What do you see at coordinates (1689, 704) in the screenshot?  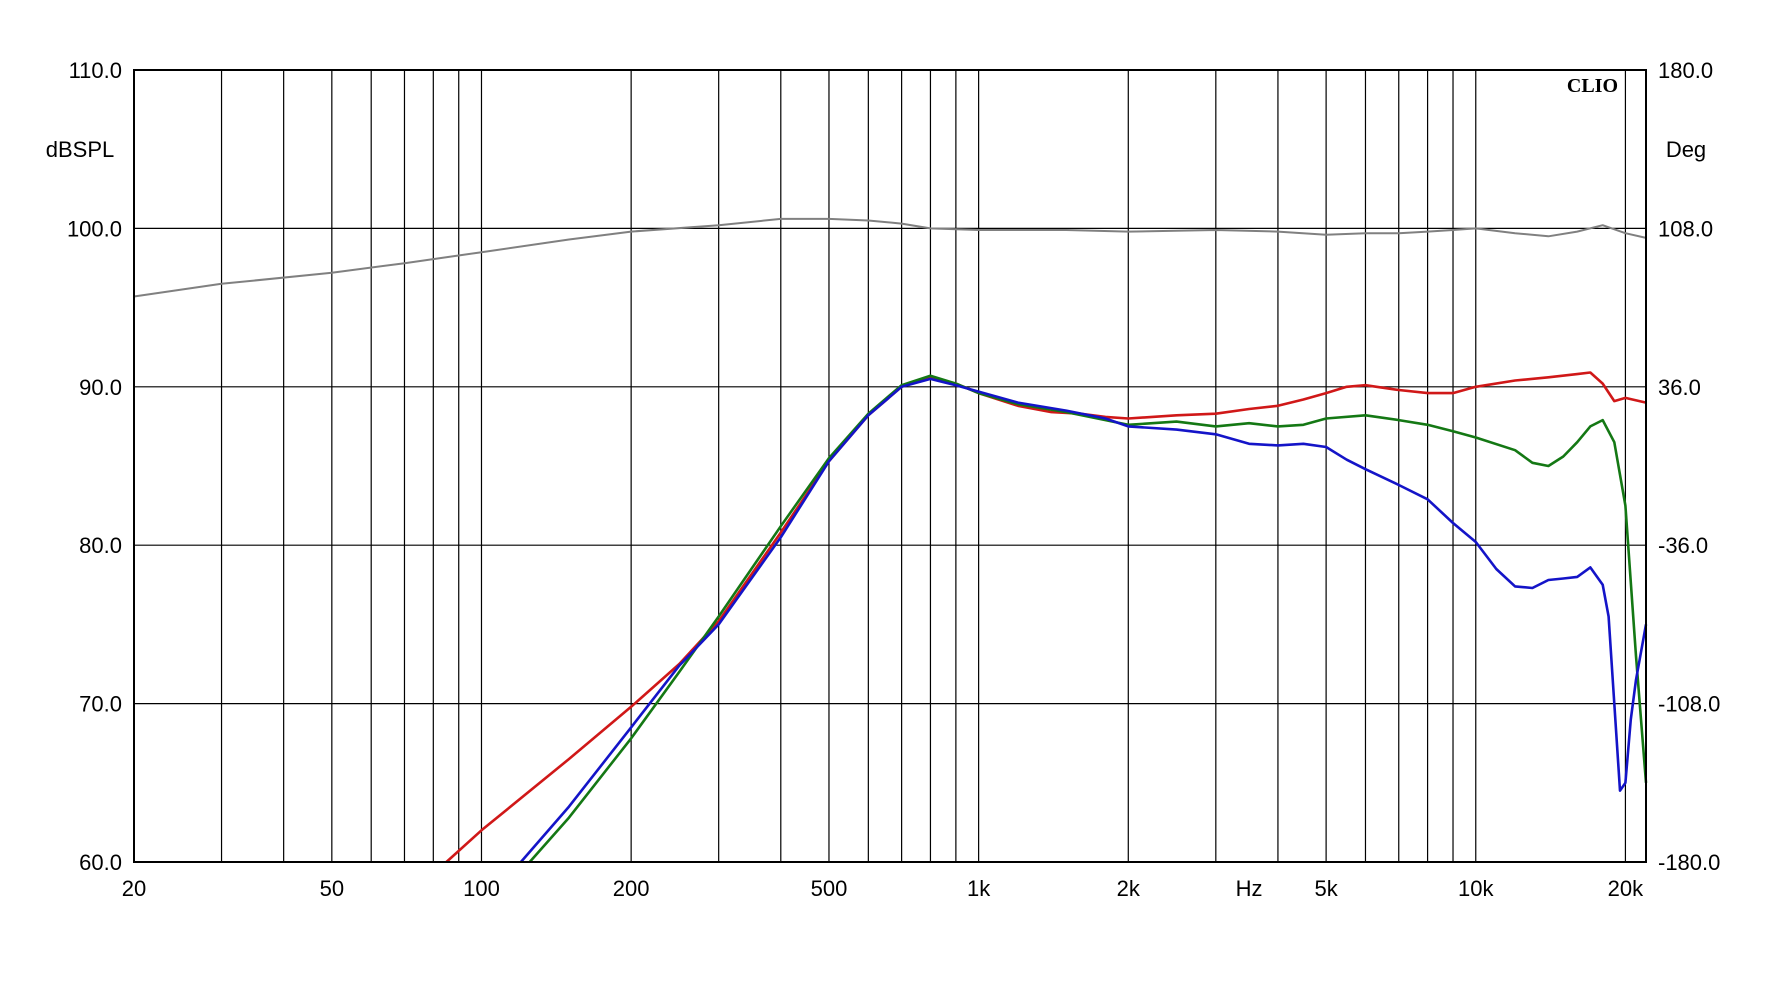 I see `y-tick-label-right: -108.0` at bounding box center [1689, 704].